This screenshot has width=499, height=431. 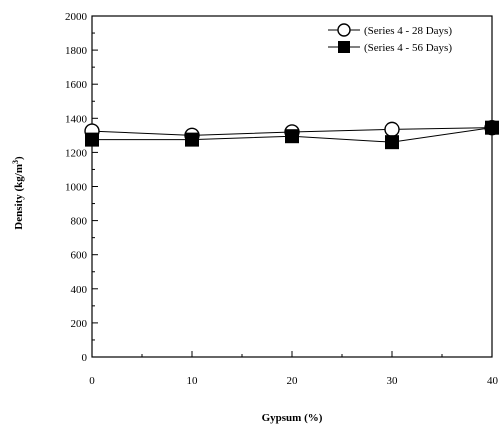 What do you see at coordinates (79, 290) in the screenshot?
I see `y-tick-label: 400` at bounding box center [79, 290].